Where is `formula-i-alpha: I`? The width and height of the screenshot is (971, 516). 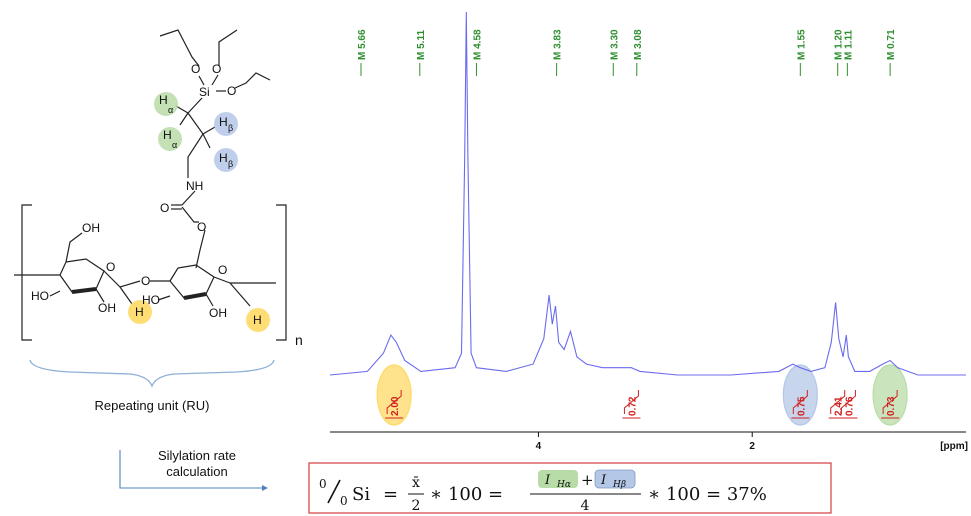
formula-i-alpha: I is located at coordinates (547, 480).